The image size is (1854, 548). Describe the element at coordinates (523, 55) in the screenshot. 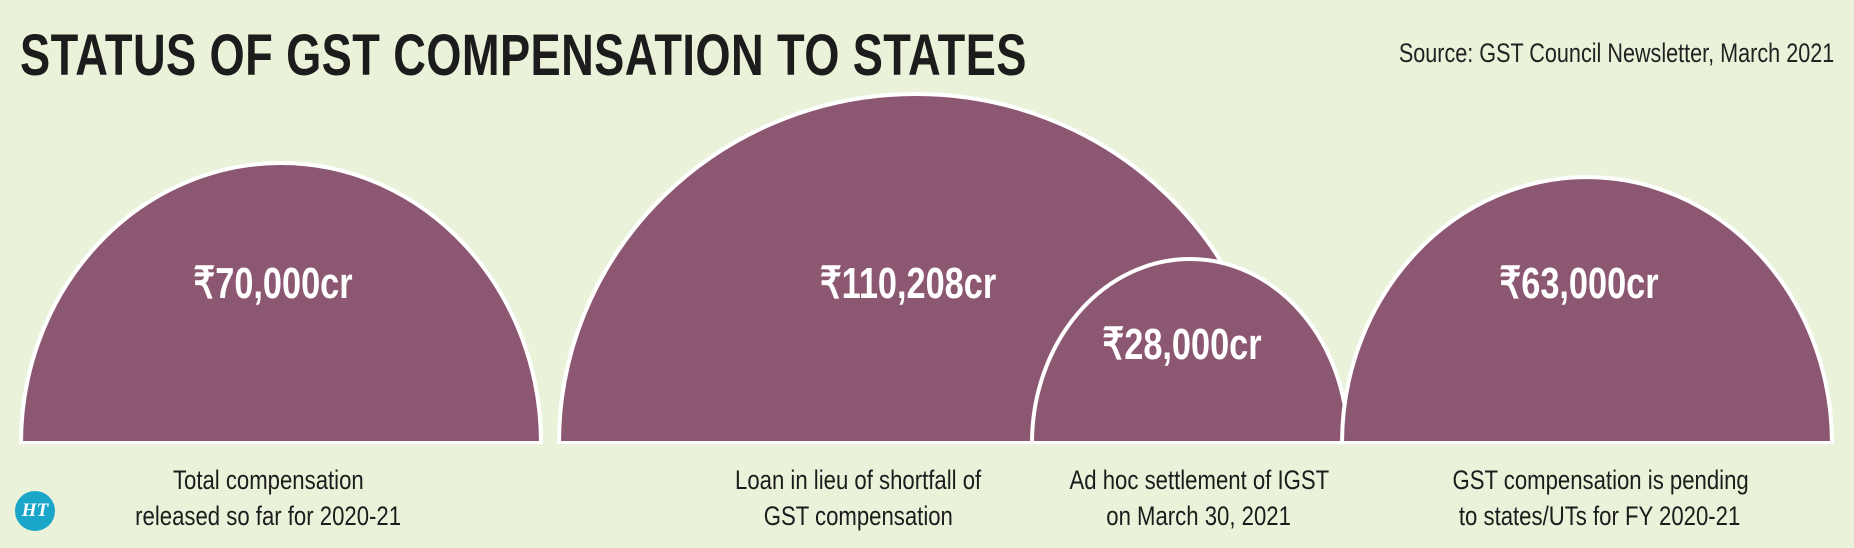

I see `chart-title: STATUS OF GST COMPENSATION TO STATES` at that location.